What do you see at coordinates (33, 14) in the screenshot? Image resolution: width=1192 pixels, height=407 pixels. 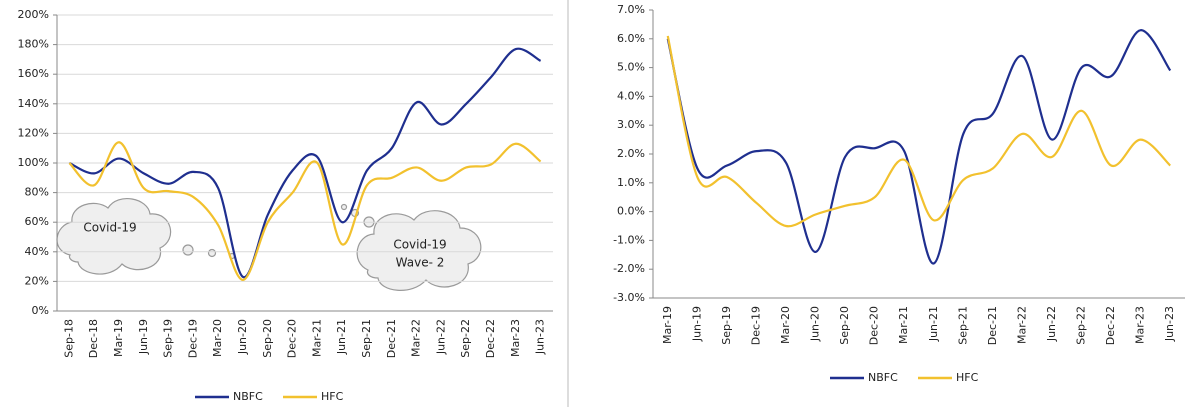 I see `y-tick-label: 200%` at bounding box center [33, 14].